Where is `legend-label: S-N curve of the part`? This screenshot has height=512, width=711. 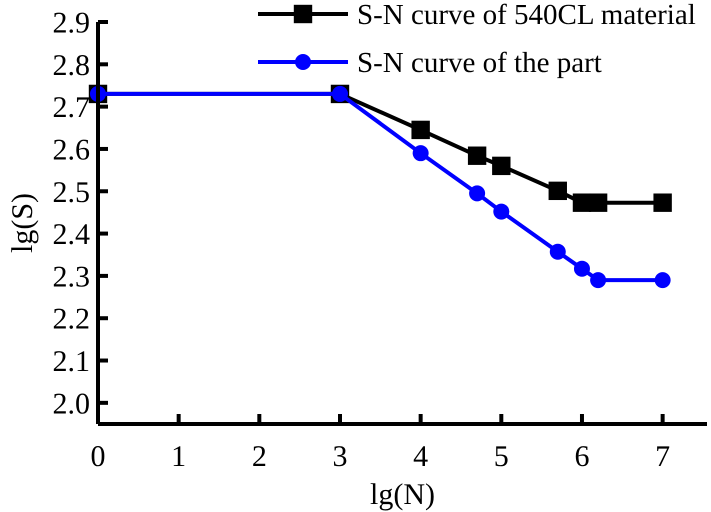 legend-label: S-N curve of the part is located at coordinates (479, 63).